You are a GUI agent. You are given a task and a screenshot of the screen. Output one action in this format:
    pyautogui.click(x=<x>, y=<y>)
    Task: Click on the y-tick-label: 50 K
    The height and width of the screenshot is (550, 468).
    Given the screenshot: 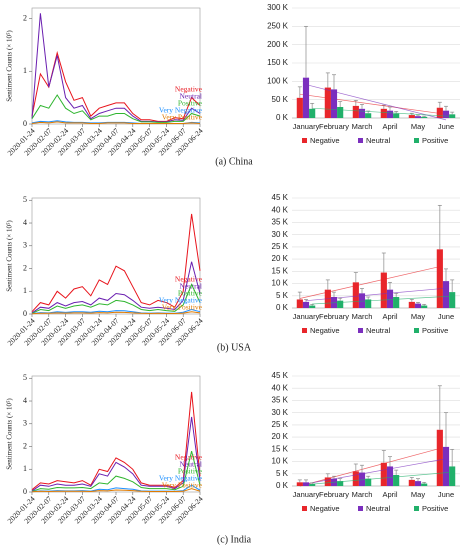 What is the action you would take?
    pyautogui.click(x=280, y=99)
    